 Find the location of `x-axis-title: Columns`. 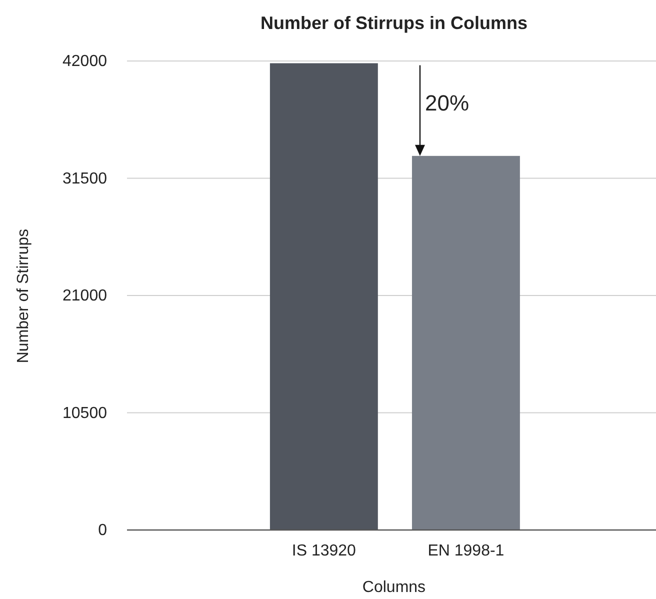

x-axis-title: Columns is located at coordinates (394, 587).